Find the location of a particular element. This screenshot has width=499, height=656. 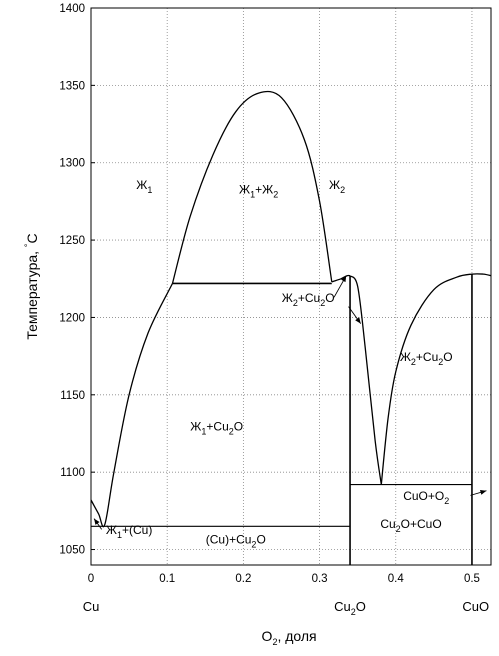

curve-liquidus-cu-side is located at coordinates (132, 405).